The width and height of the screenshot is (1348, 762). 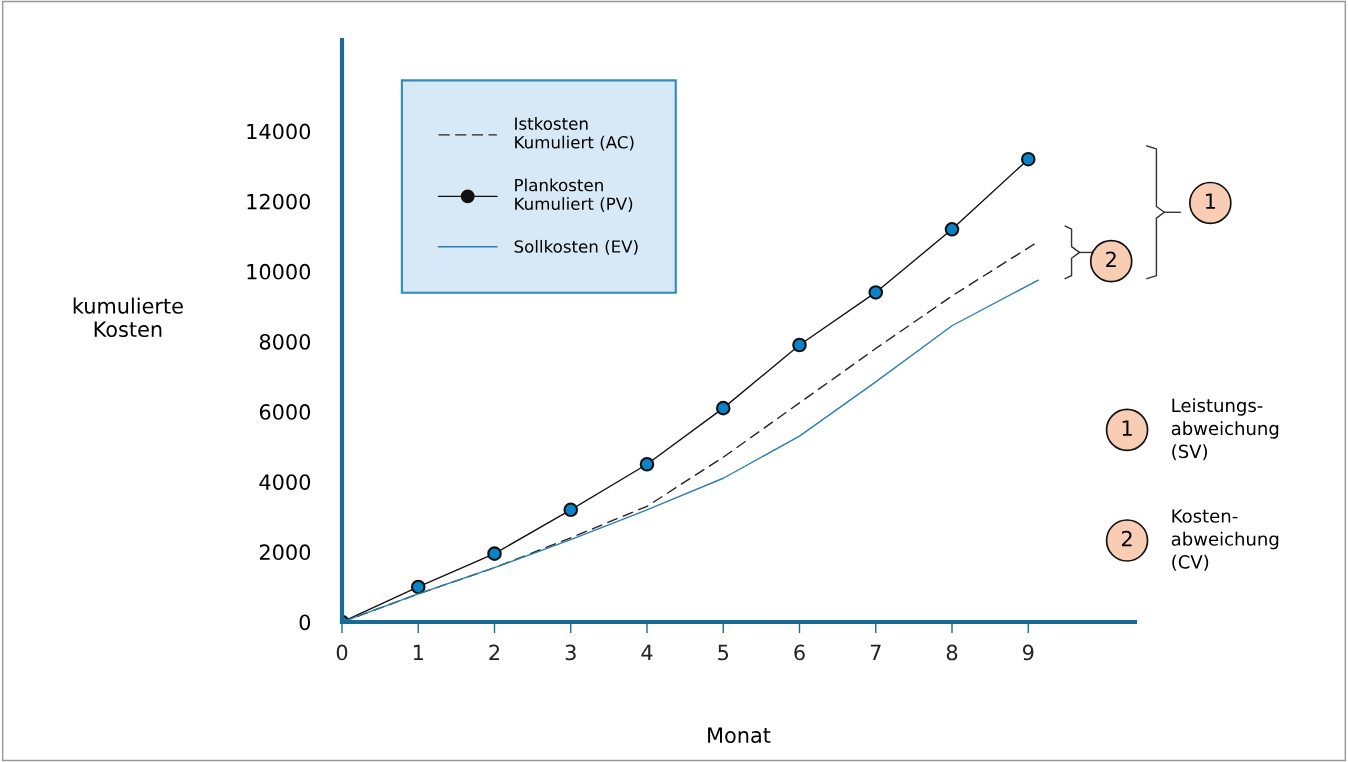 What do you see at coordinates (952, 652) in the screenshot?
I see `x-tick-label: 8` at bounding box center [952, 652].